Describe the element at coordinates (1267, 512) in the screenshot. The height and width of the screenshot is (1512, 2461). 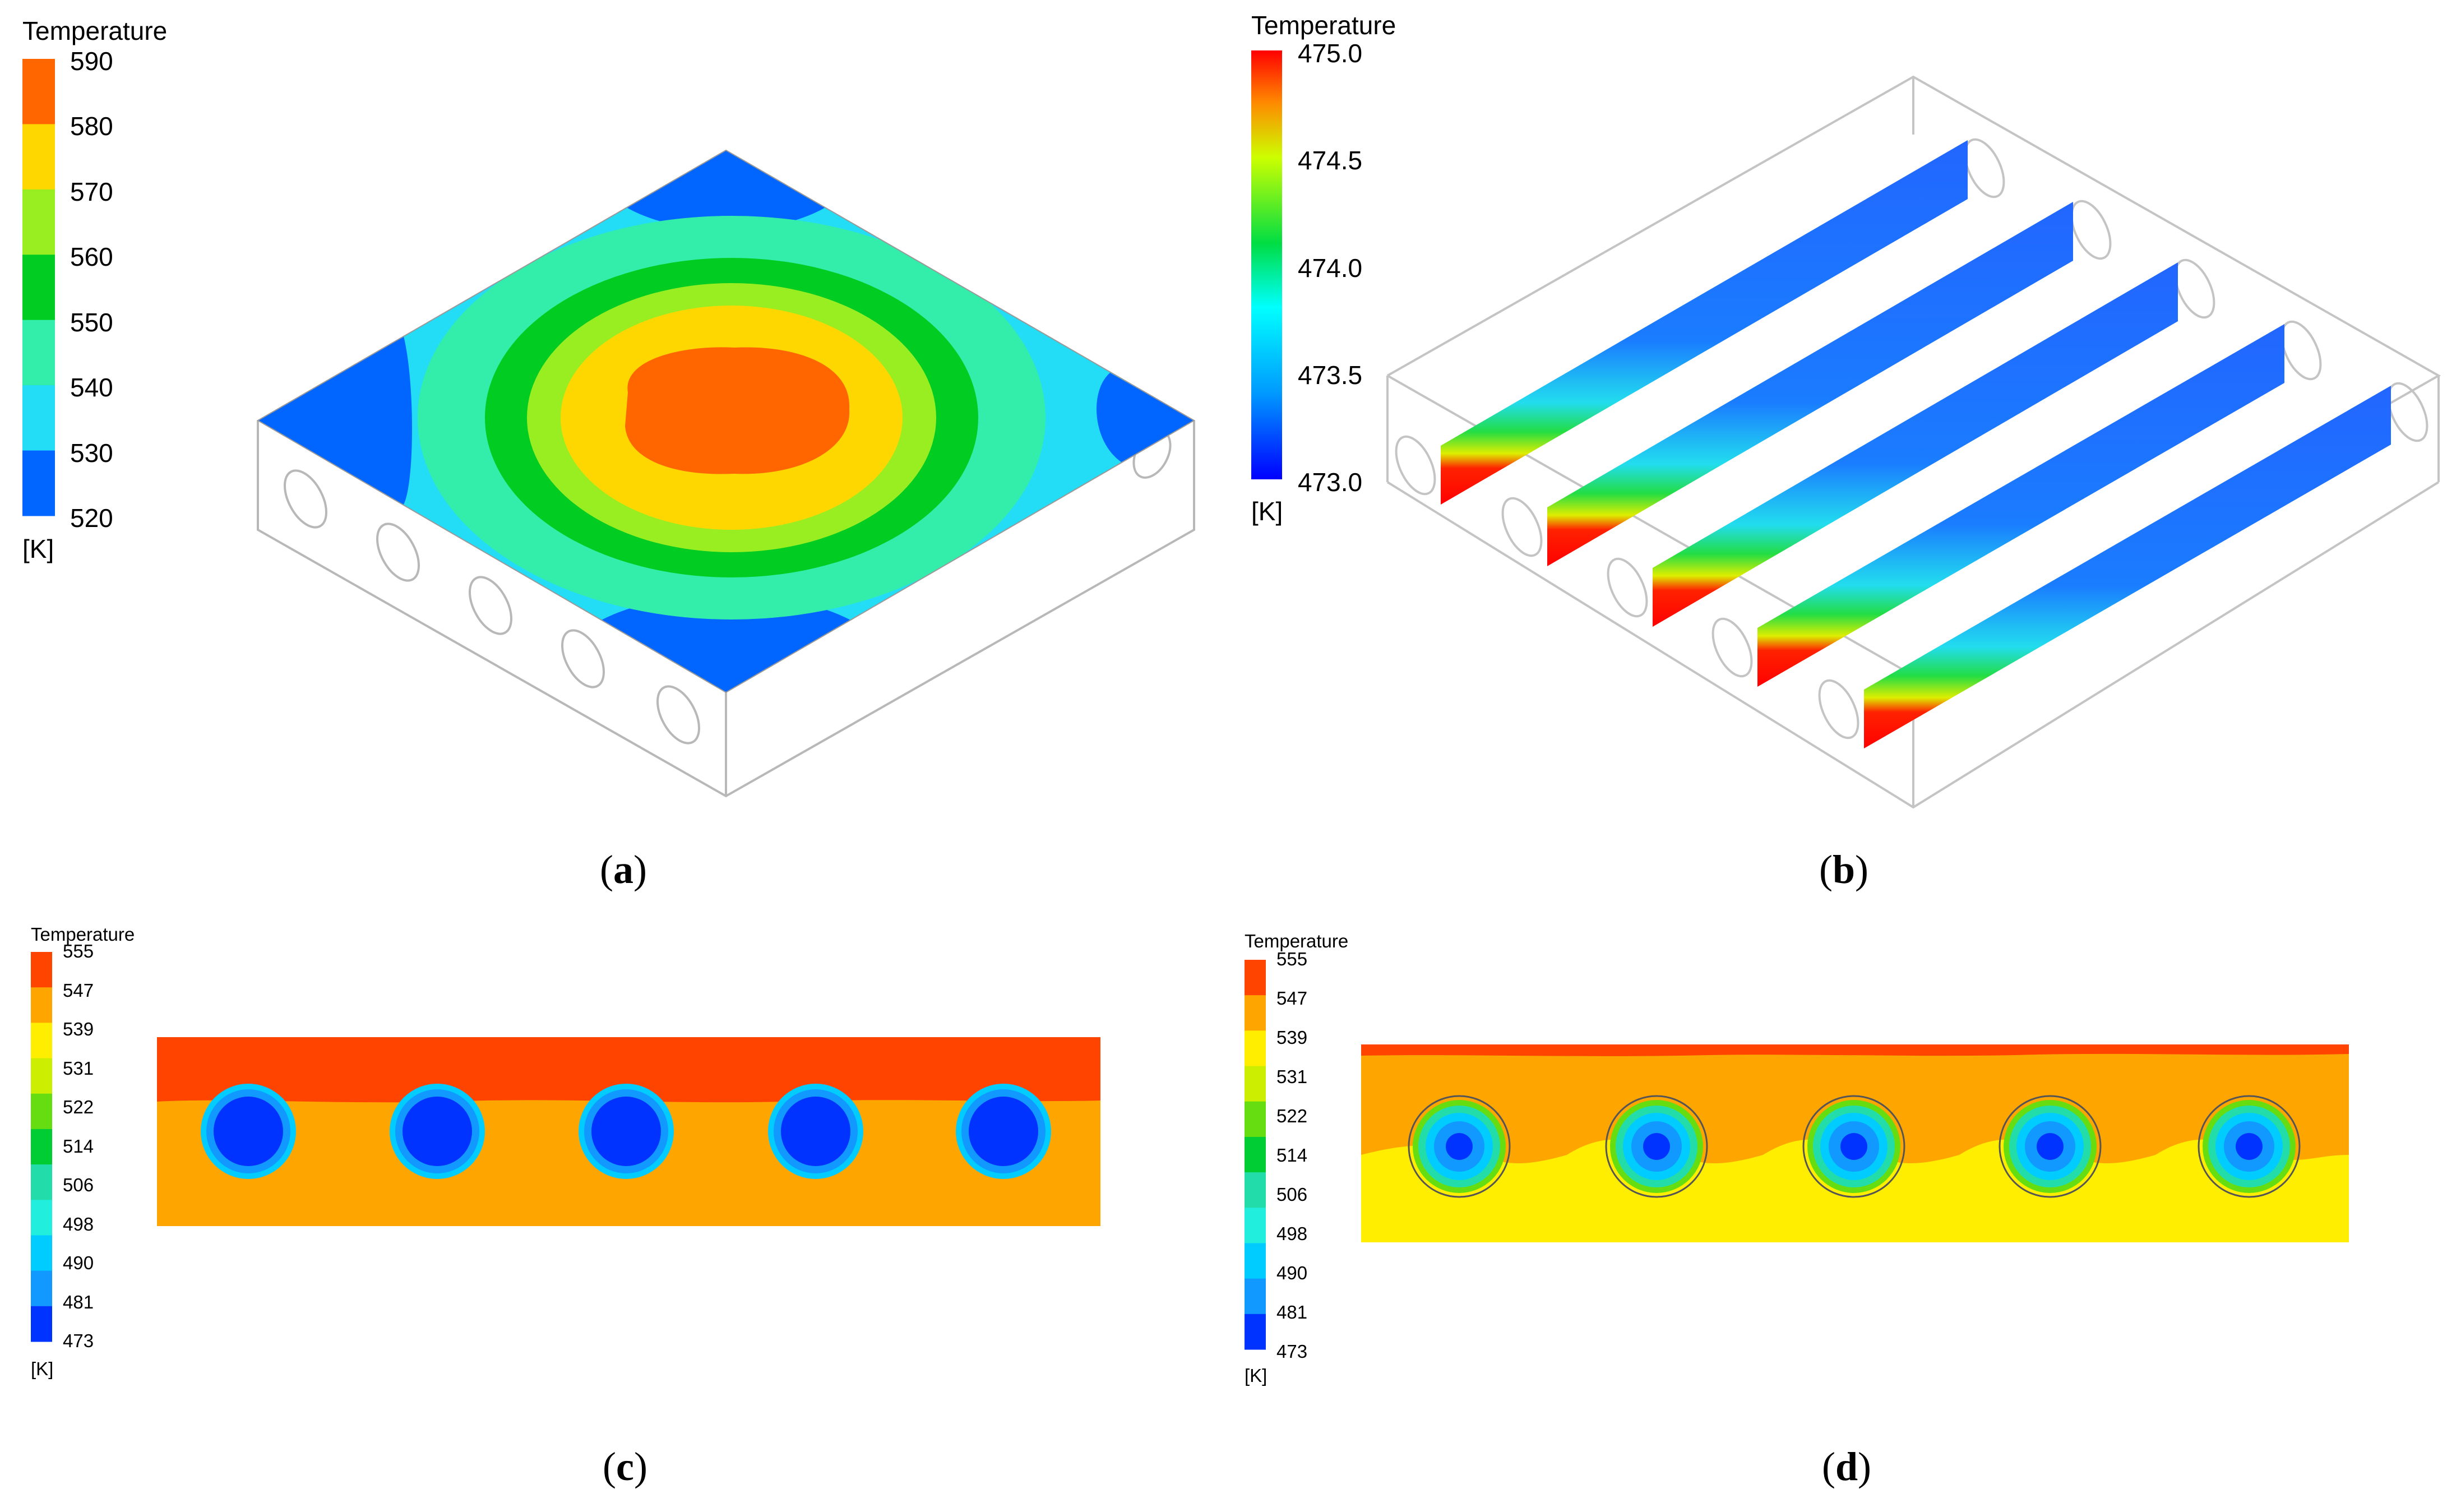
I see `legend-b-unit: [K]` at that location.